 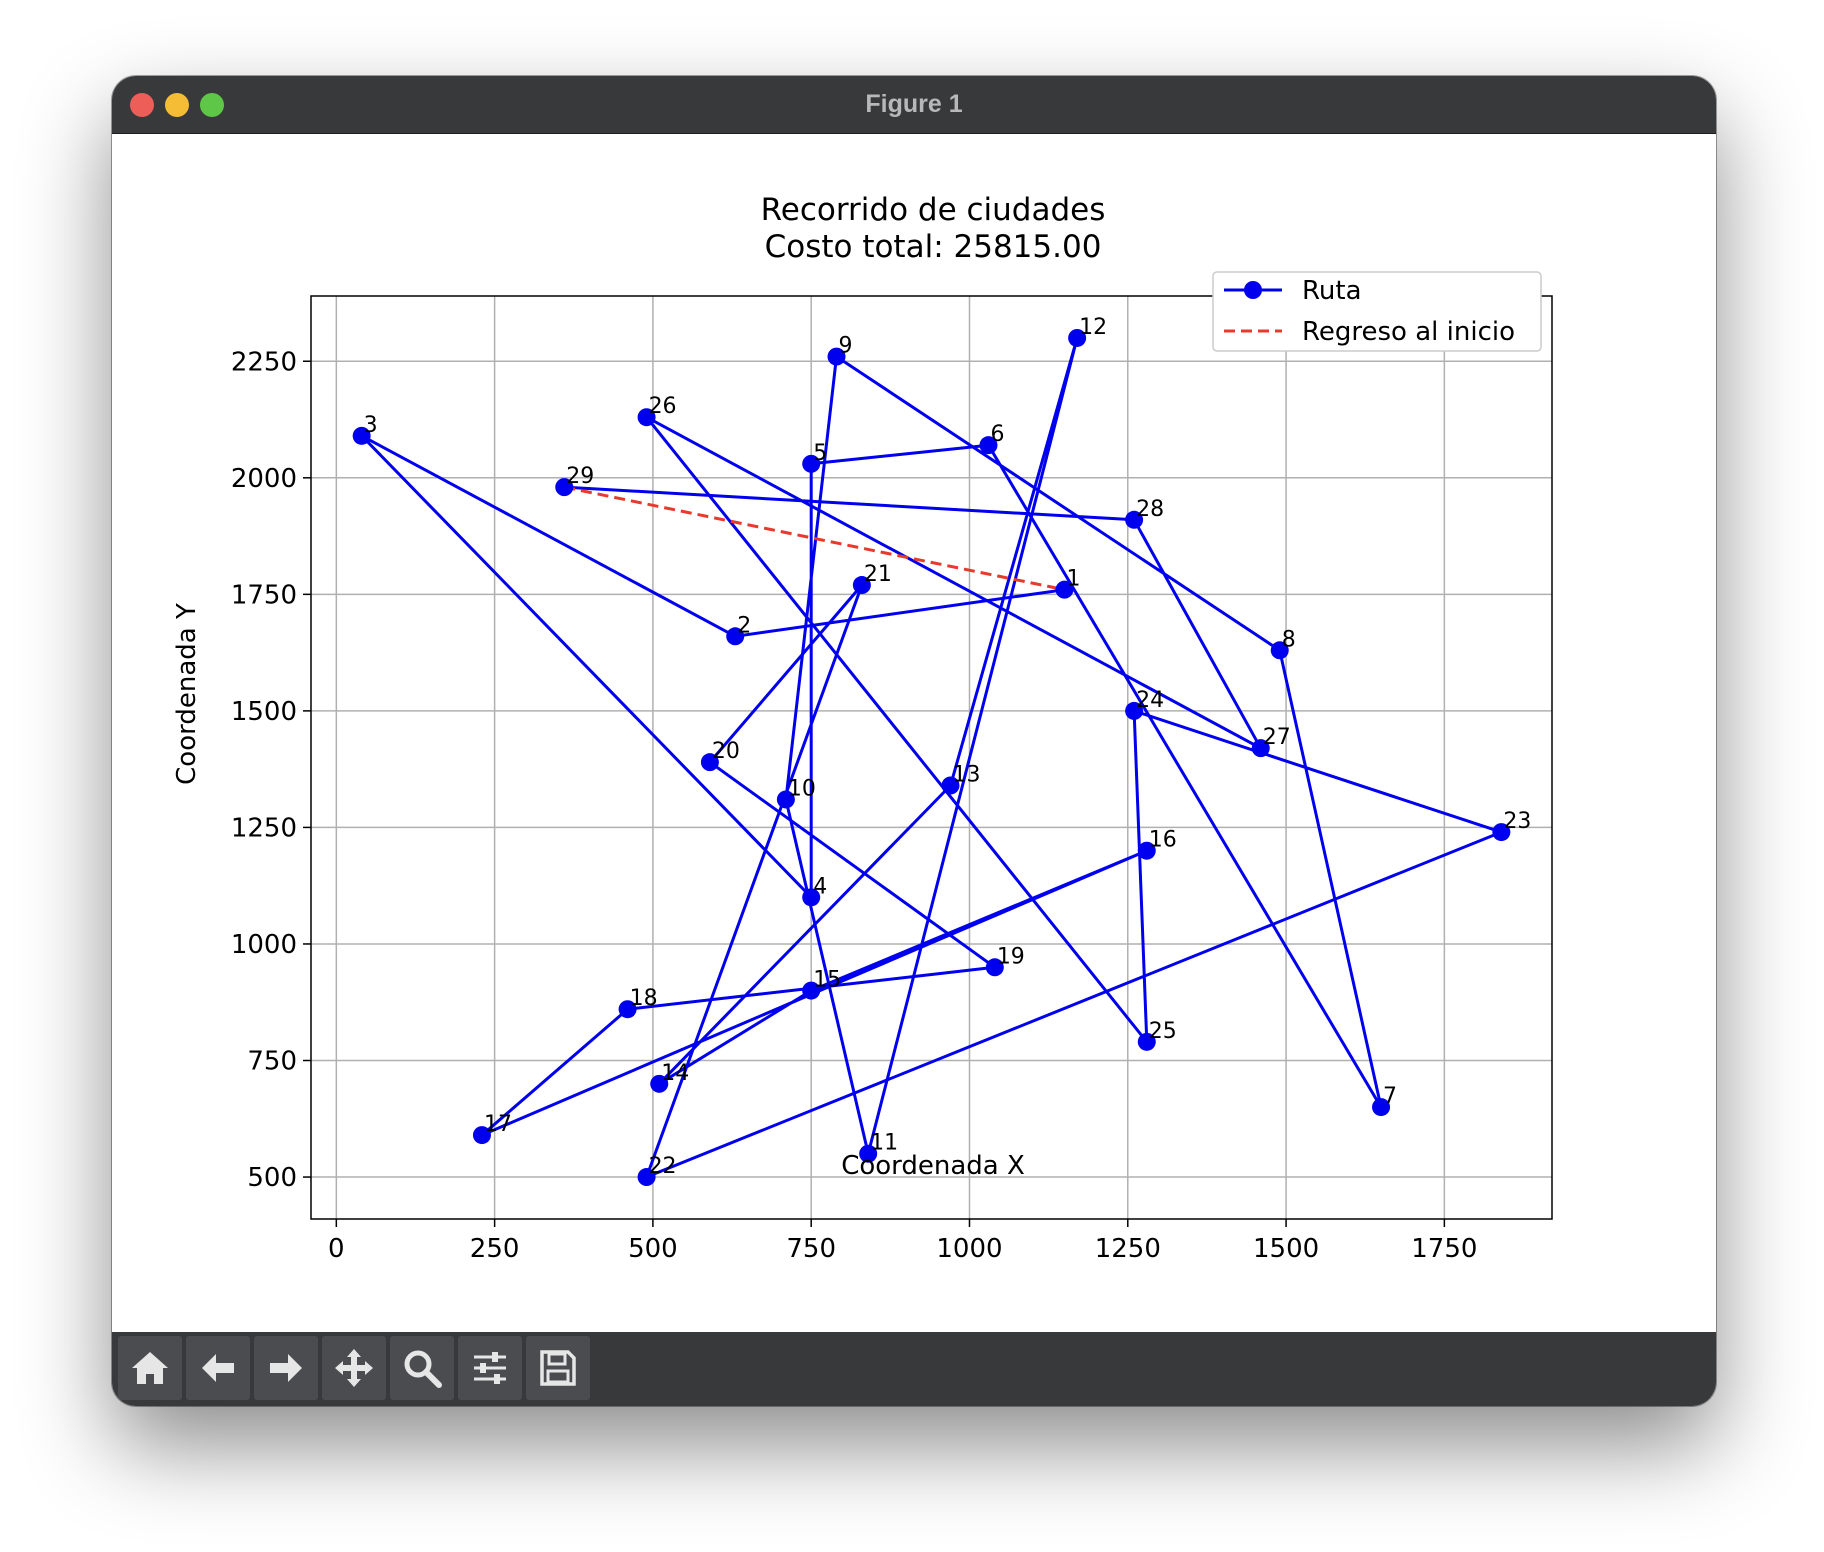 I want to click on configure-subplots-button, so click(x=490, y=1368).